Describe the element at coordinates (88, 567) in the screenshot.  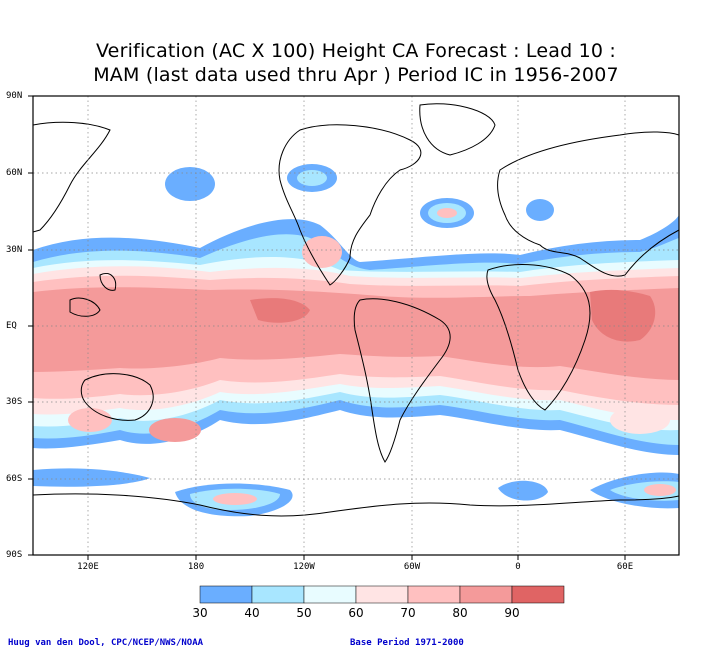
I see `lon-label-120e: 120E` at that location.